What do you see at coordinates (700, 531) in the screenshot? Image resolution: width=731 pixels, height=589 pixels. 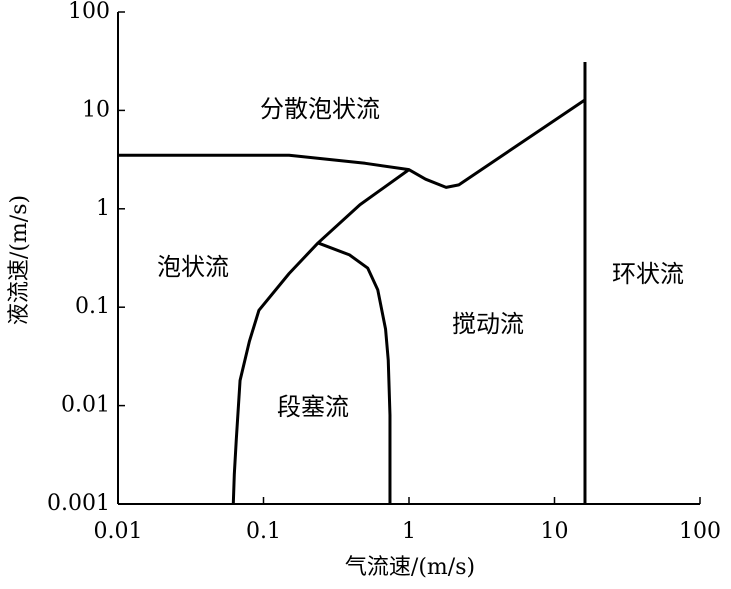 I see `x-tick-label: 100` at bounding box center [700, 531].